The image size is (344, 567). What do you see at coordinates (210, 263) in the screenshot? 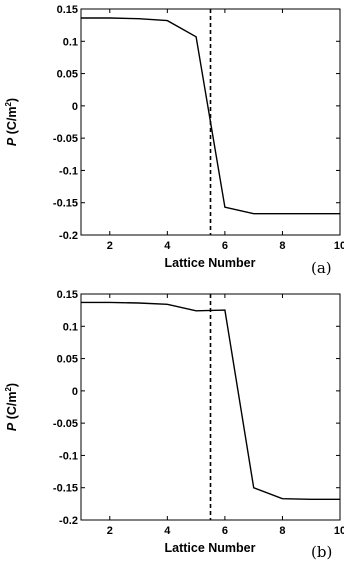
I see `panel-a-x-axis-label: Lattice Number` at bounding box center [210, 263].